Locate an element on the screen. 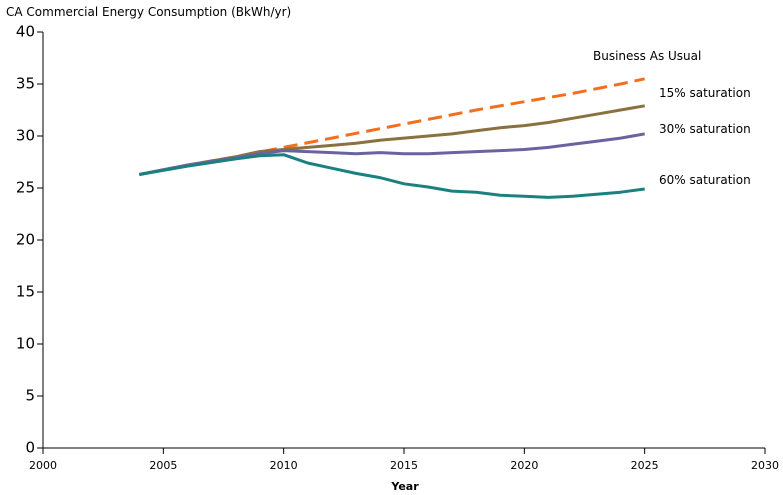  x-tick-label: 2020 is located at coordinates (524, 465).